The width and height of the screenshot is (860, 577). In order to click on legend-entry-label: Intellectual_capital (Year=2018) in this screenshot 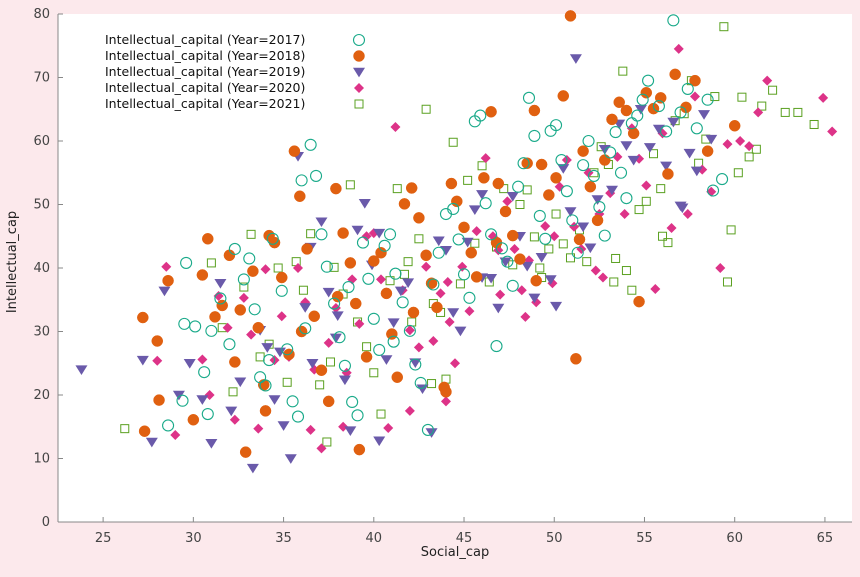, I will do `click(205, 55)`.